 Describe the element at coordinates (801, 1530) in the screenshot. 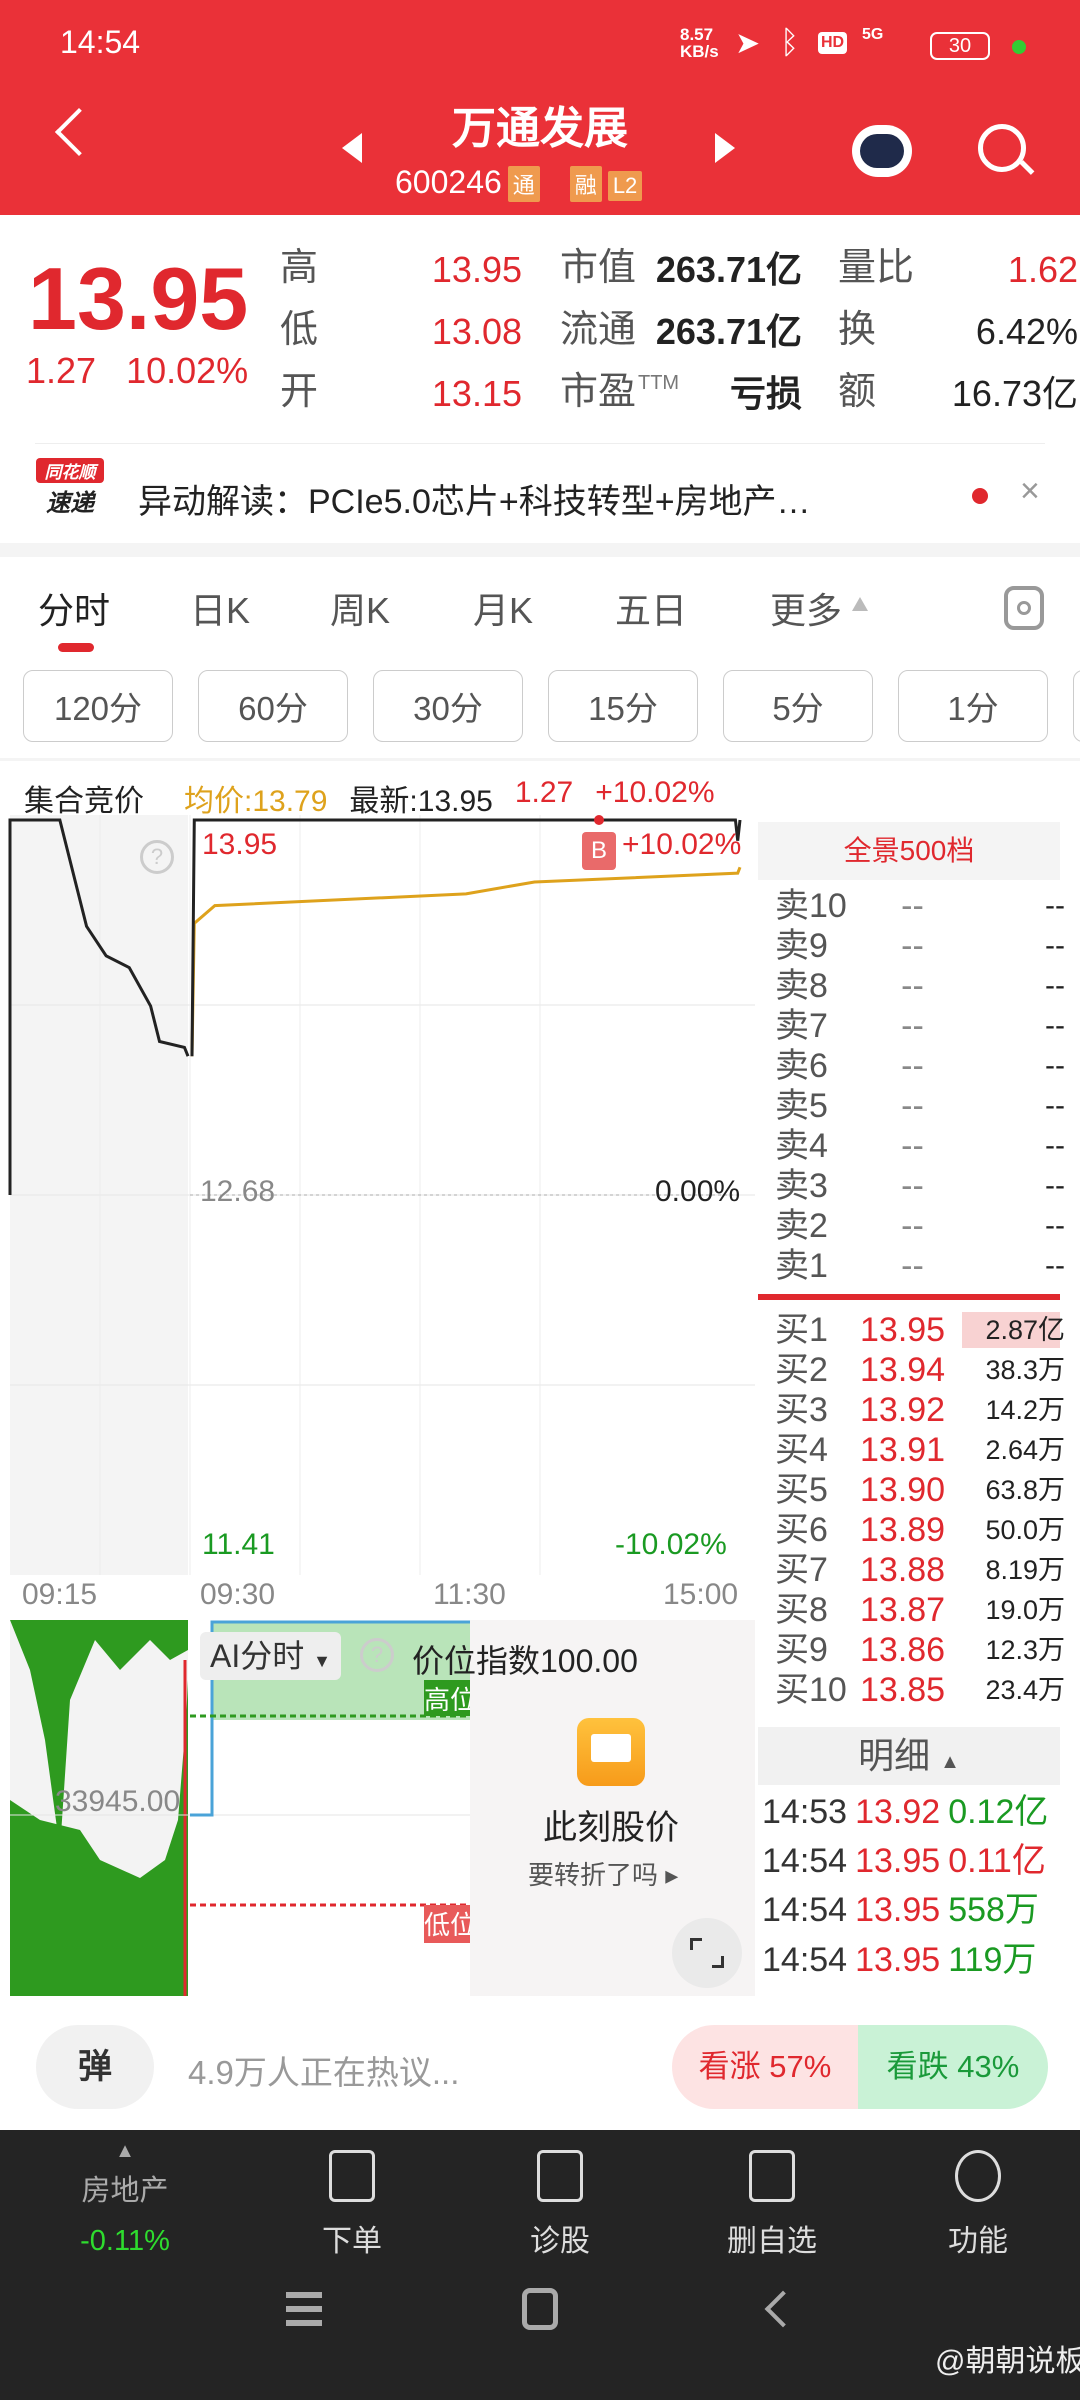

I see `bid-level: 买6` at that location.